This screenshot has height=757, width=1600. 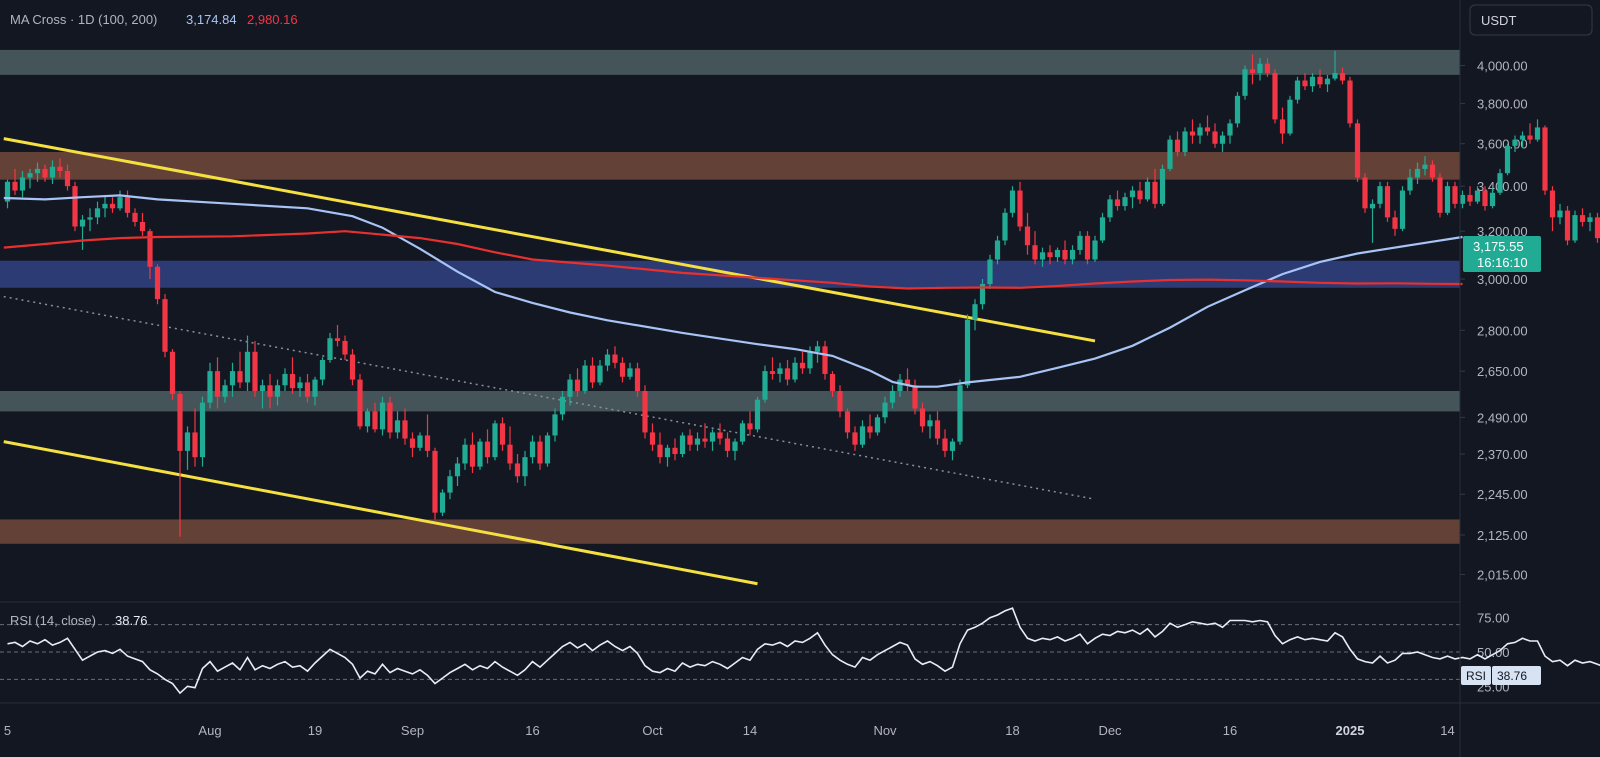 I want to click on price-tick-label: 2,650.00, so click(x=1502, y=371).